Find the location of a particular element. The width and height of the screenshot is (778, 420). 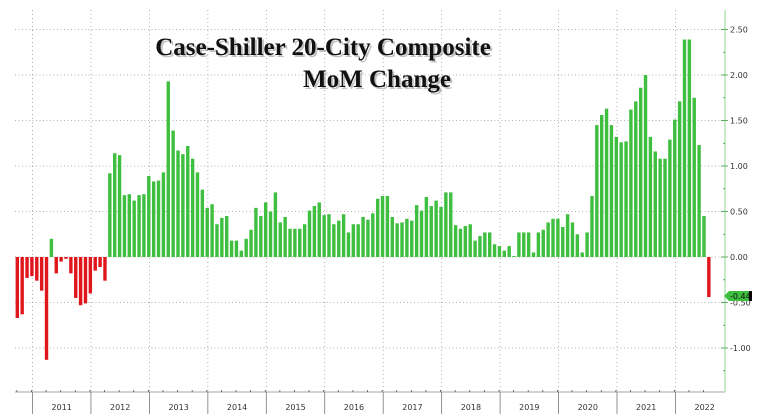

x-tick-label: 2015 is located at coordinates (295, 407).